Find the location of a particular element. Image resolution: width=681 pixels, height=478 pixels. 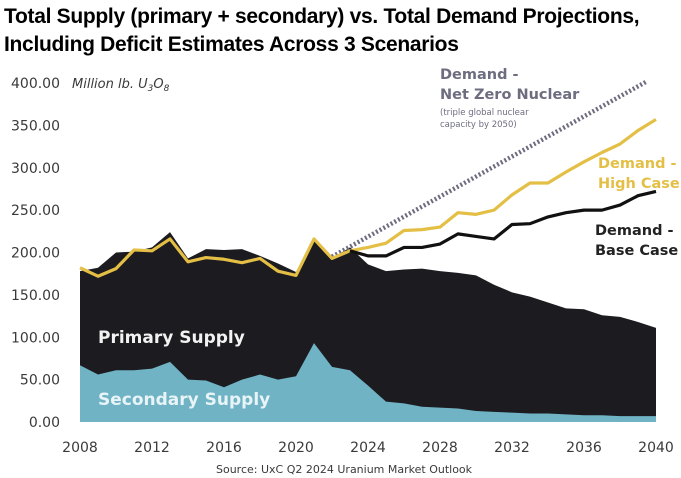

y-tick-label: 400.00 is located at coordinates (35, 84).